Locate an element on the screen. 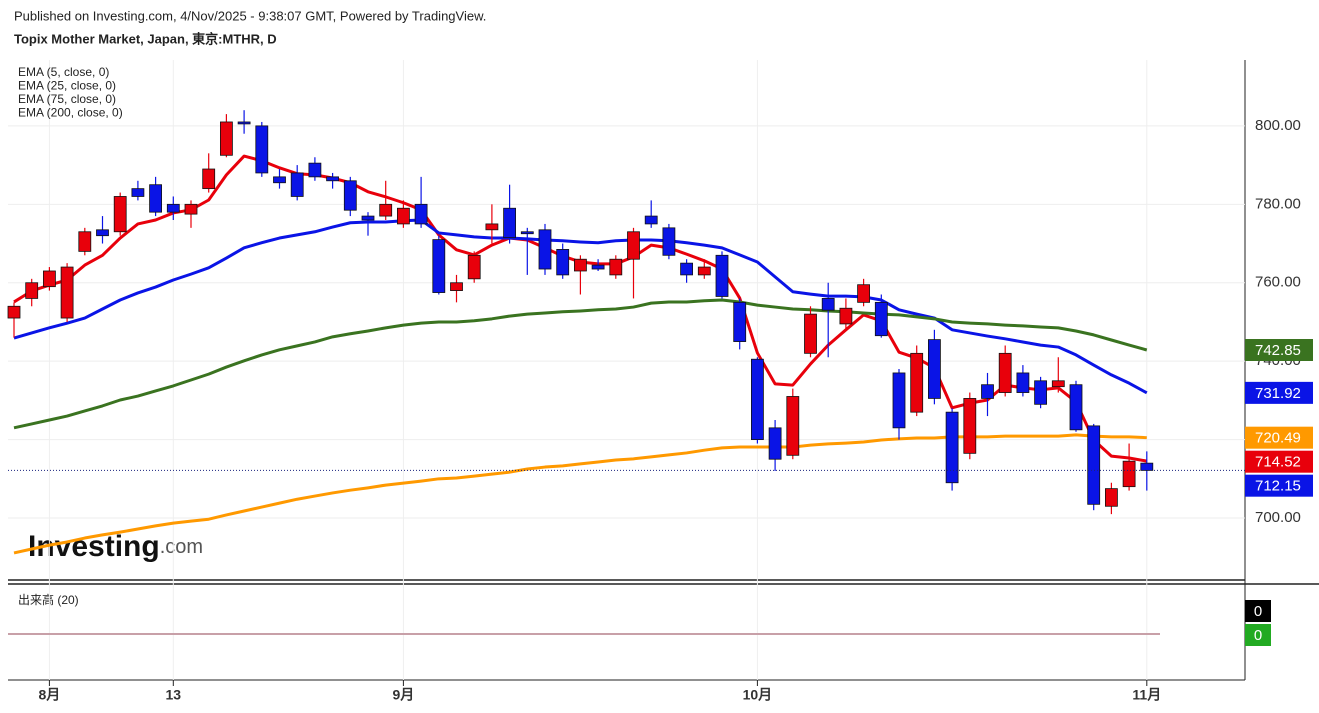 Image resolution: width=1319 pixels, height=713 pixels. ema-line is located at coordinates (580, 494).